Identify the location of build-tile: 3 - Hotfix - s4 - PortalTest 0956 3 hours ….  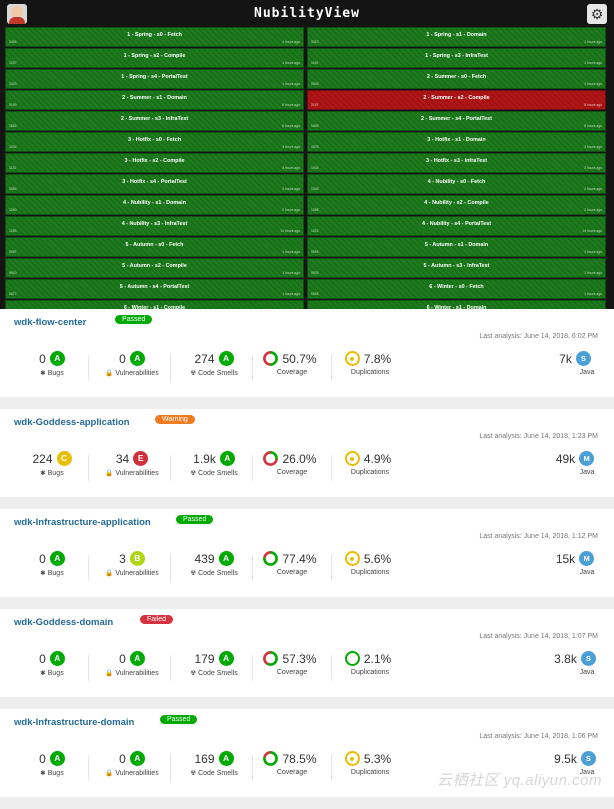
(154, 184).